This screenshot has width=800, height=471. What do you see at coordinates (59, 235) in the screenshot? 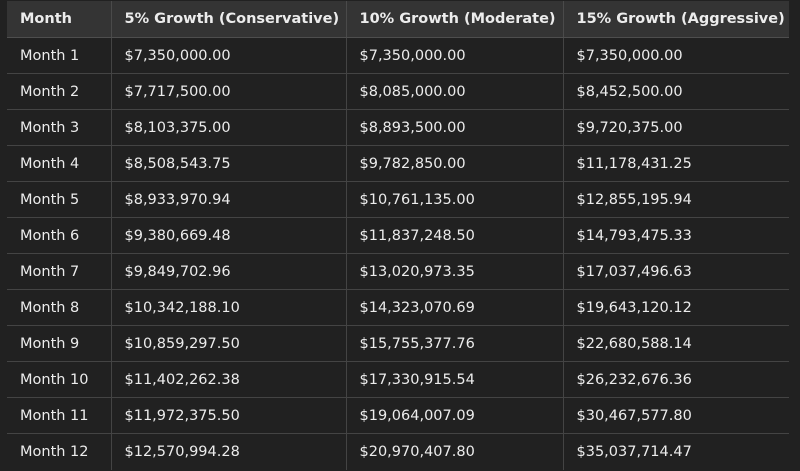
I see `cell-month: Month 6` at bounding box center [59, 235].